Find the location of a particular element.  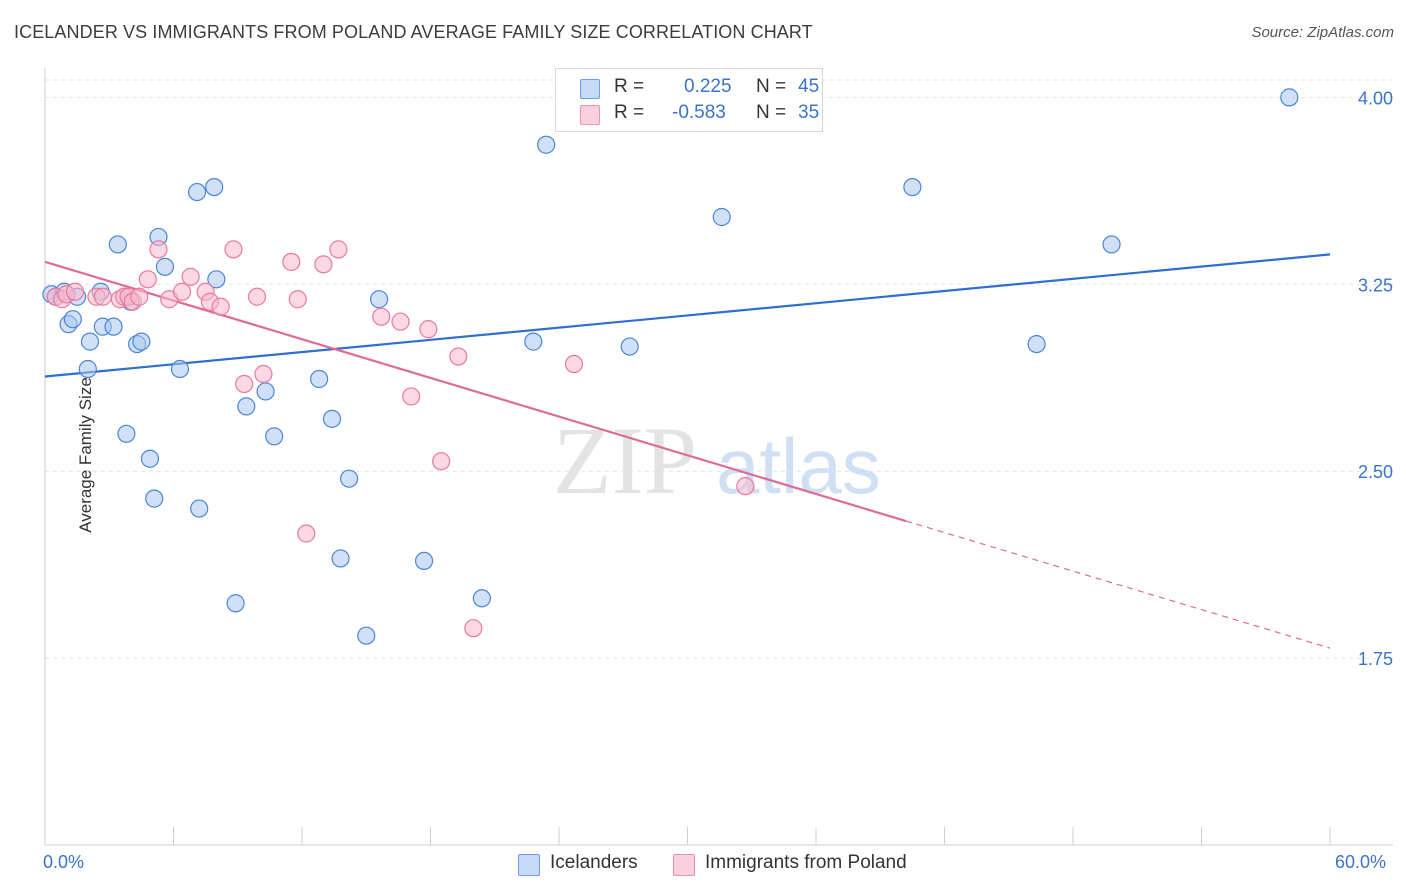

bottom-legend-swatch-poland is located at coordinates (684, 865).